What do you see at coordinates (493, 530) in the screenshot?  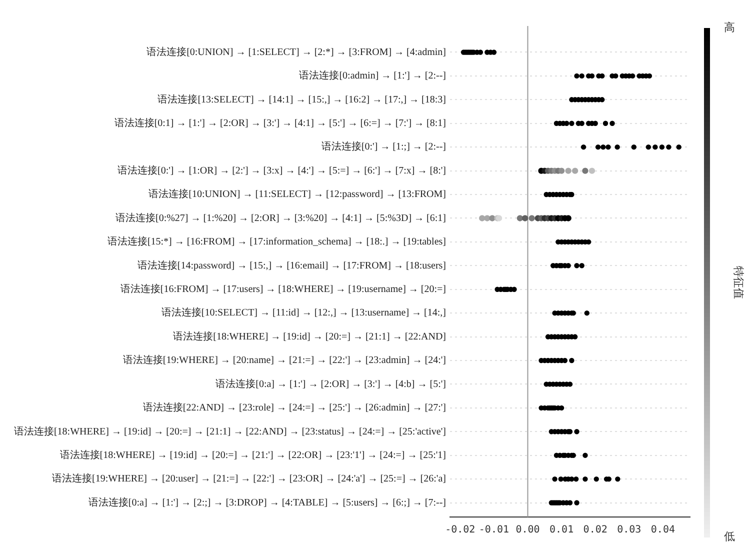 I see `x-tick-label: -0.01` at bounding box center [493, 530].